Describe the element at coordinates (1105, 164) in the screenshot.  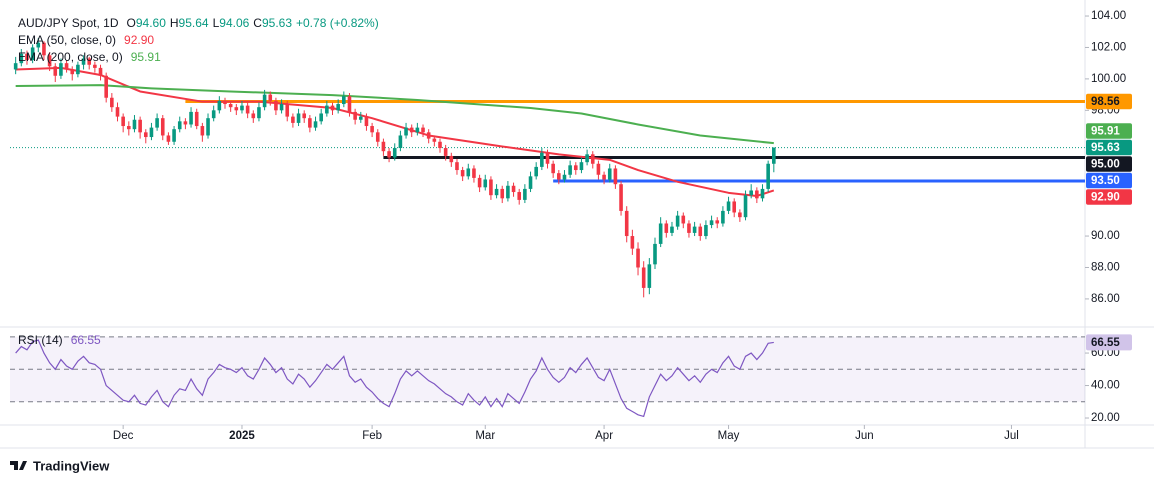
I see `price-tag-label: 95.00` at that location.